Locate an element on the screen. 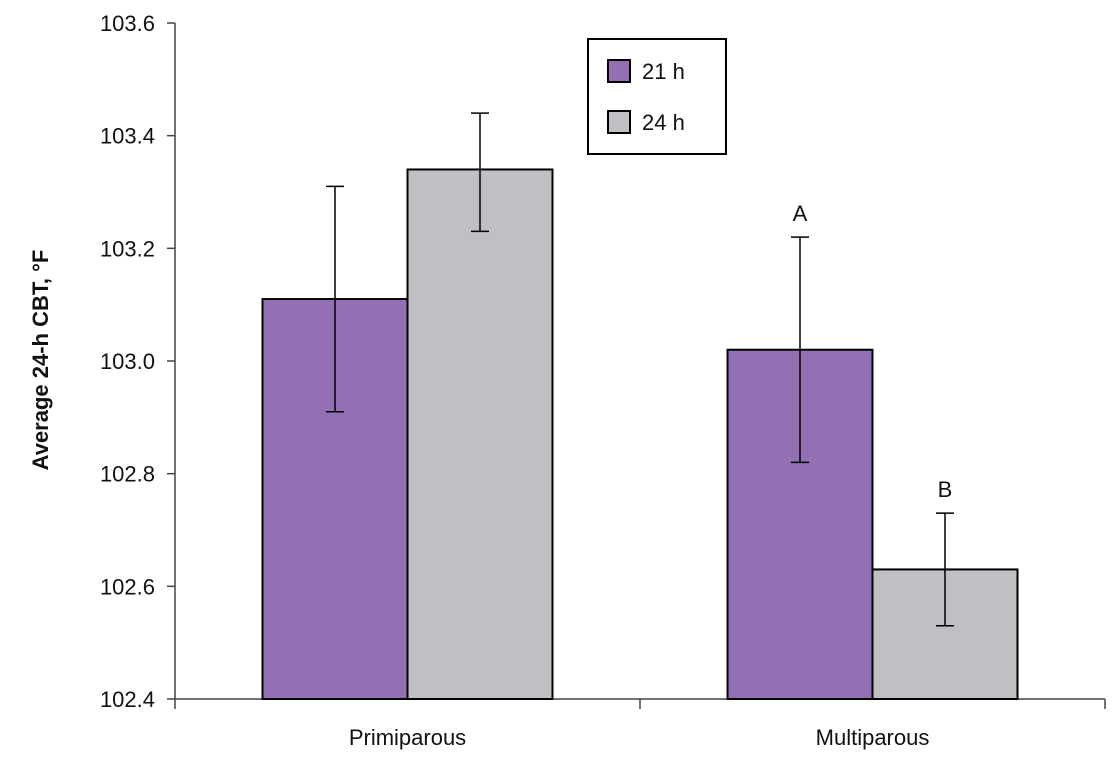 Image resolution: width=1113 pixels, height=769 pixels. y-tick-label: 103.0 is located at coordinates (127, 361).